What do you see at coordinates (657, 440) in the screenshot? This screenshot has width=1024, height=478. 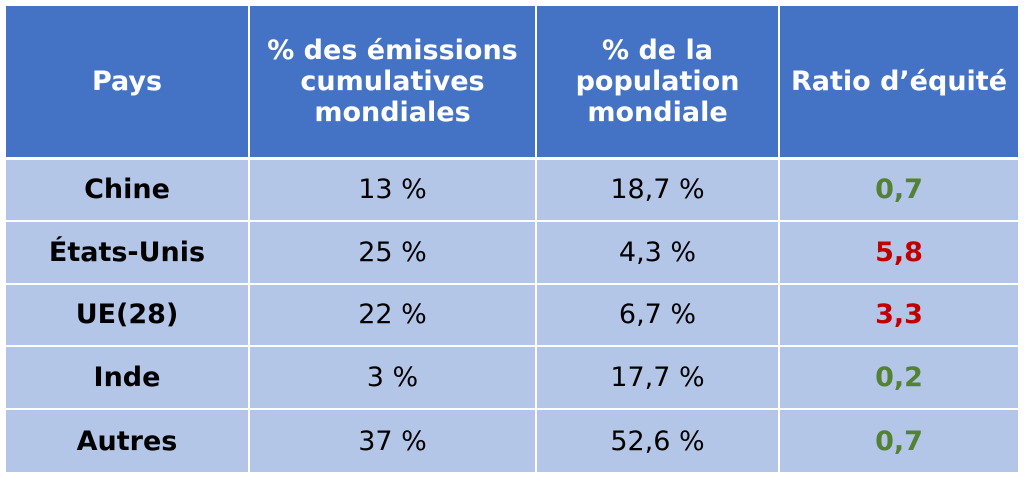 I see `cell-population: 52,6 %` at bounding box center [657, 440].